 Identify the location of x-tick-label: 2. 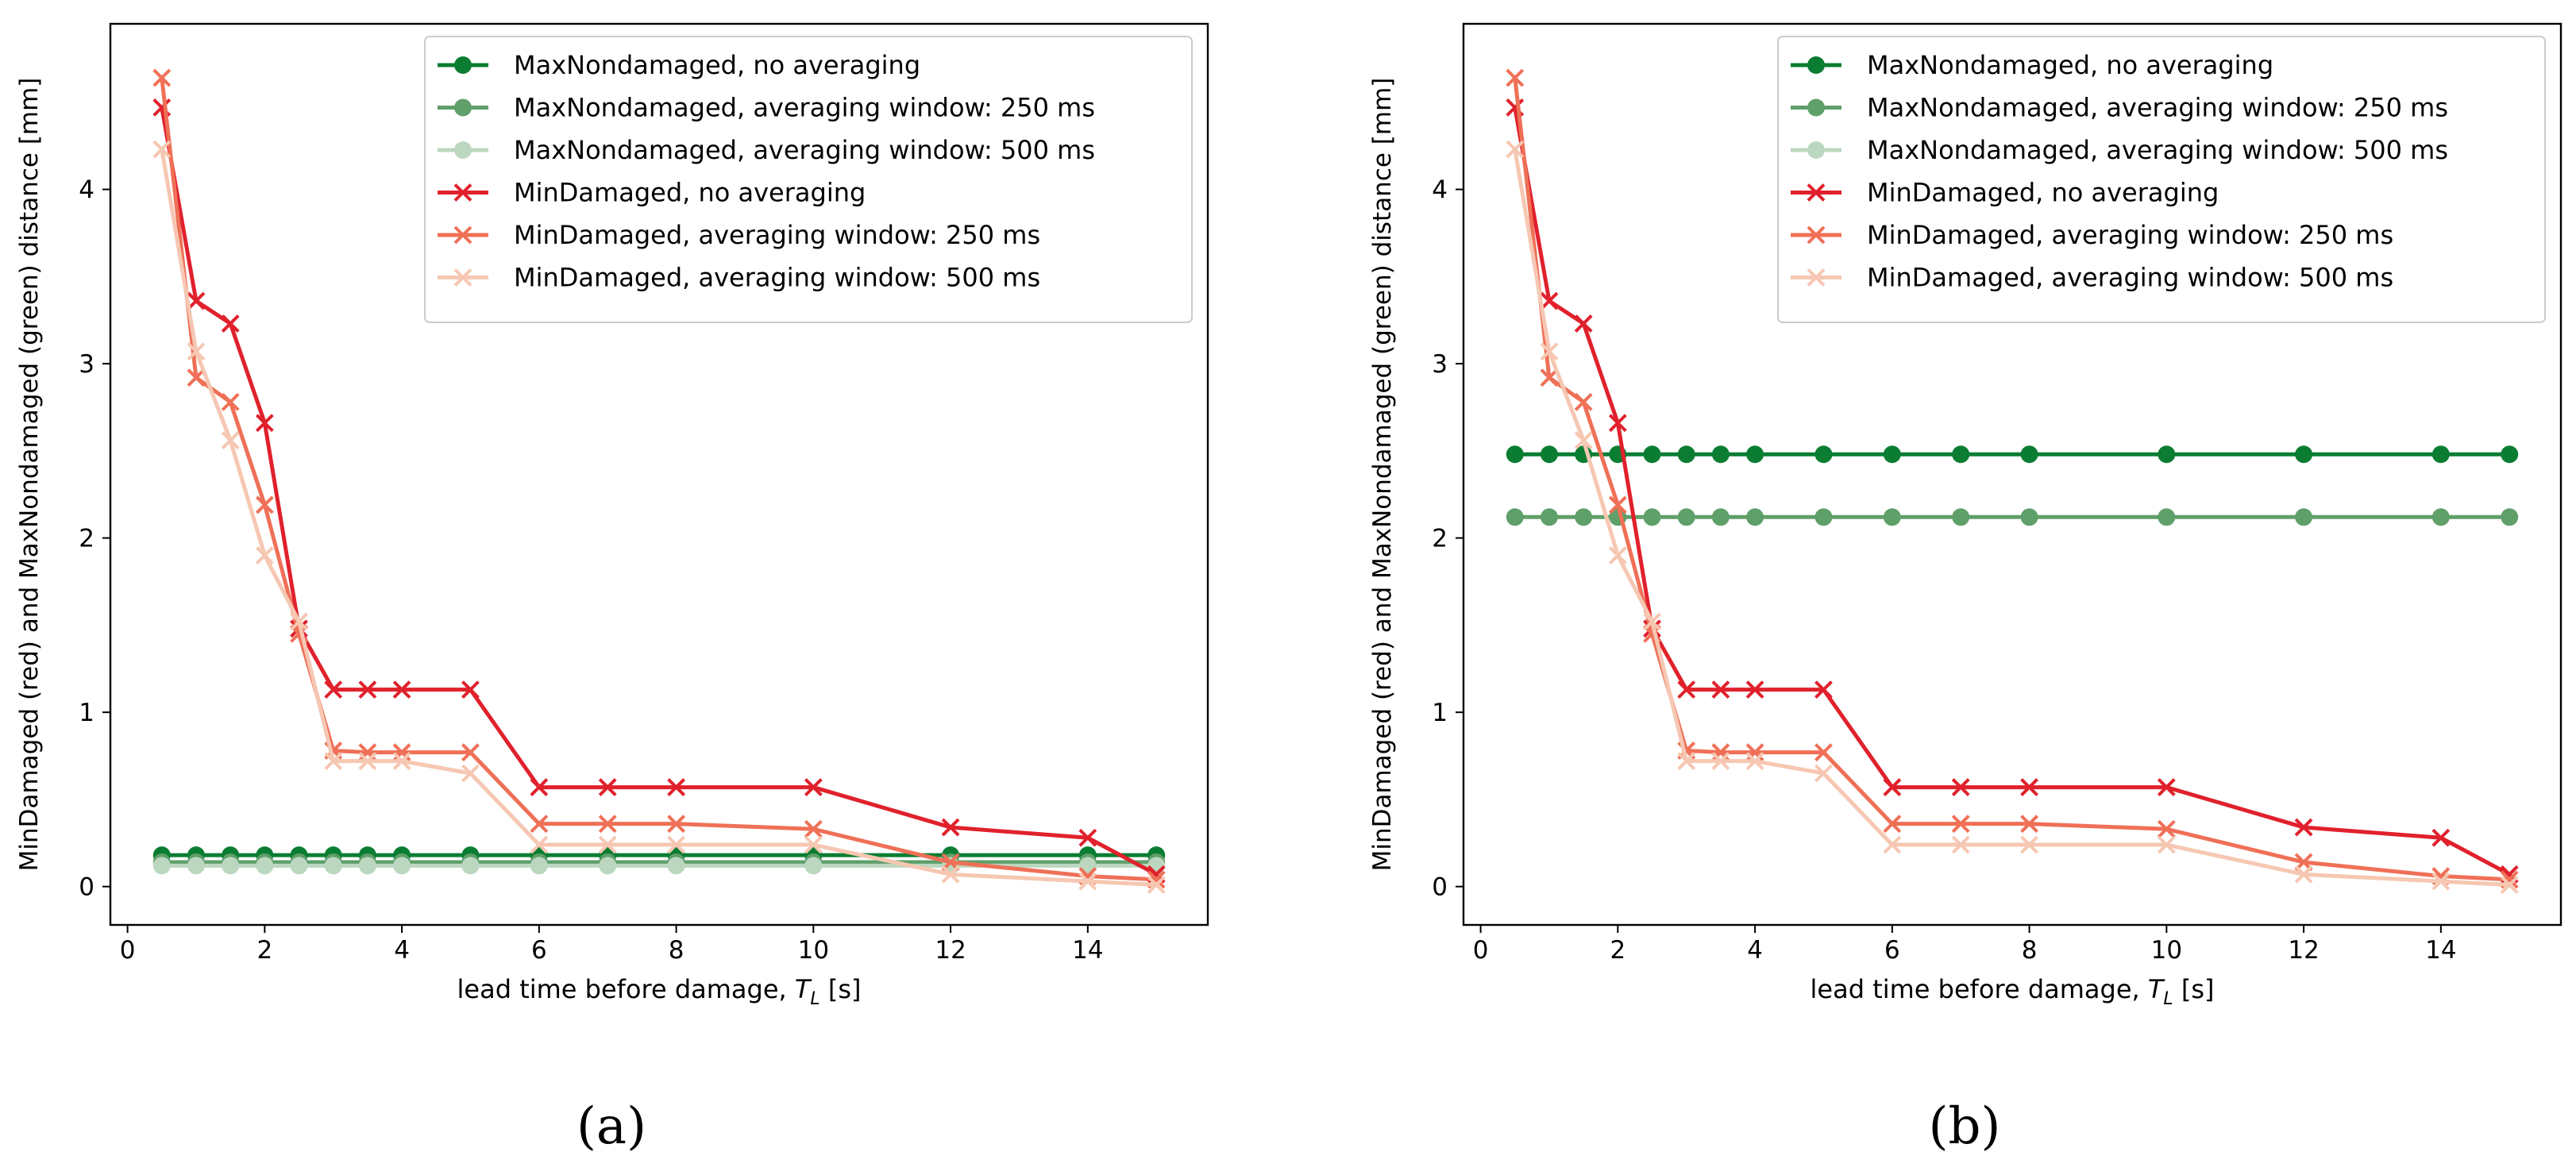
(1617, 951).